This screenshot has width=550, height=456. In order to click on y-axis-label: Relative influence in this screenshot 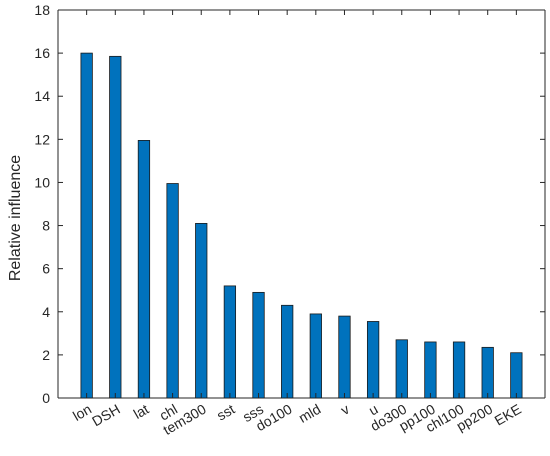, I will do `click(15, 218)`.